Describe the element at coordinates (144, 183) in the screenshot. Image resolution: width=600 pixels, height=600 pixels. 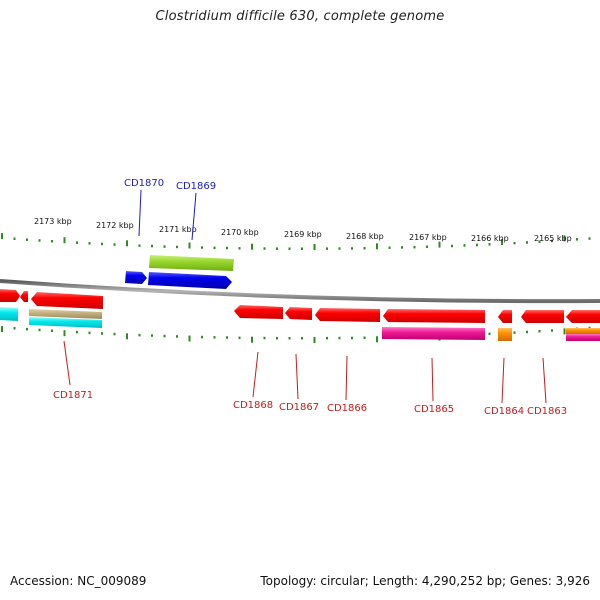
I see `label-cd1870: CD1870` at that location.